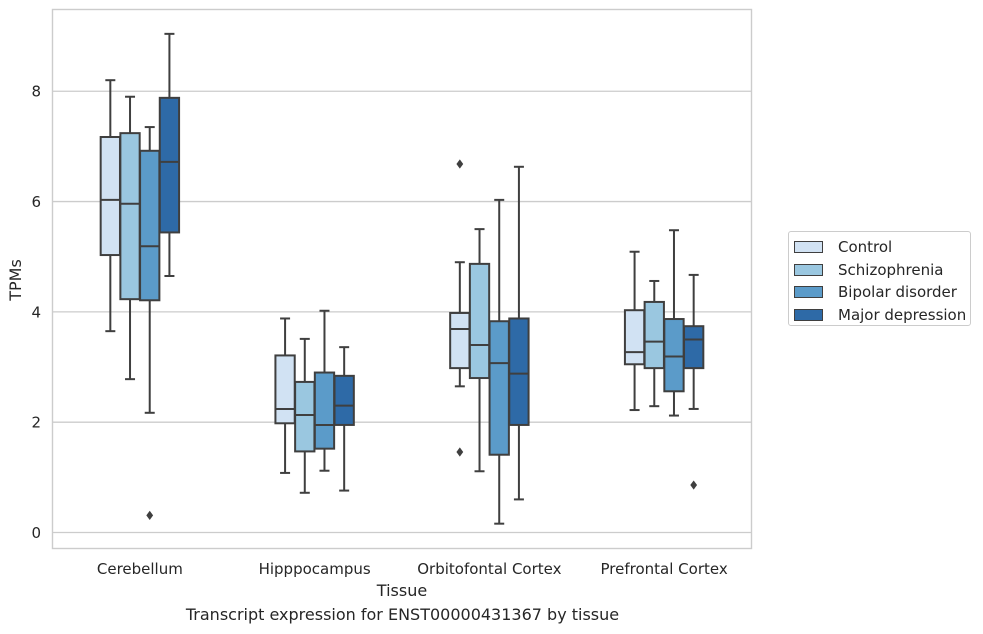 The height and width of the screenshot is (634, 983). I want to click on y-axis-label: TPMs, so click(15, 280).